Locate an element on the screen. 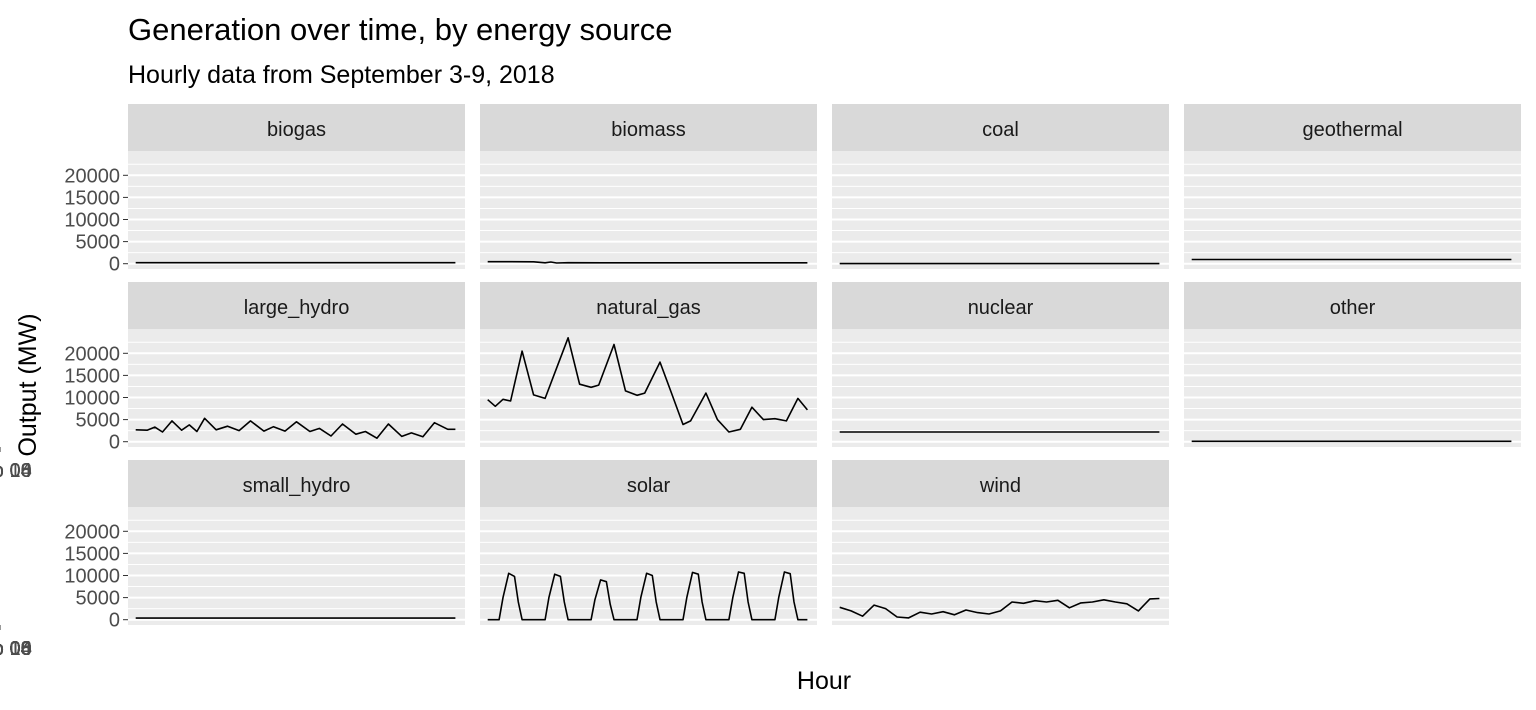 This screenshot has height=710, width=1536. facet-strip-label: wind is located at coordinates (1000, 486).